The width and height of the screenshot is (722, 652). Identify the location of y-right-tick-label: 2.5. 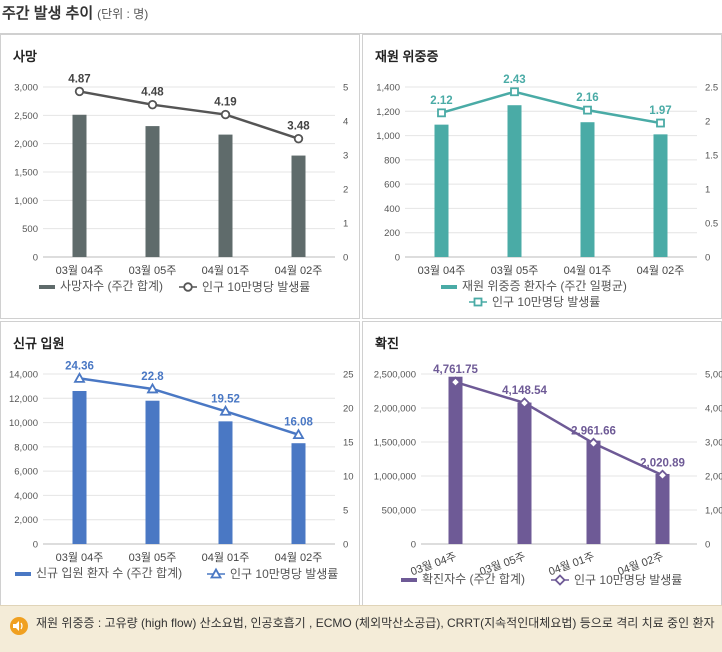
(711, 88).